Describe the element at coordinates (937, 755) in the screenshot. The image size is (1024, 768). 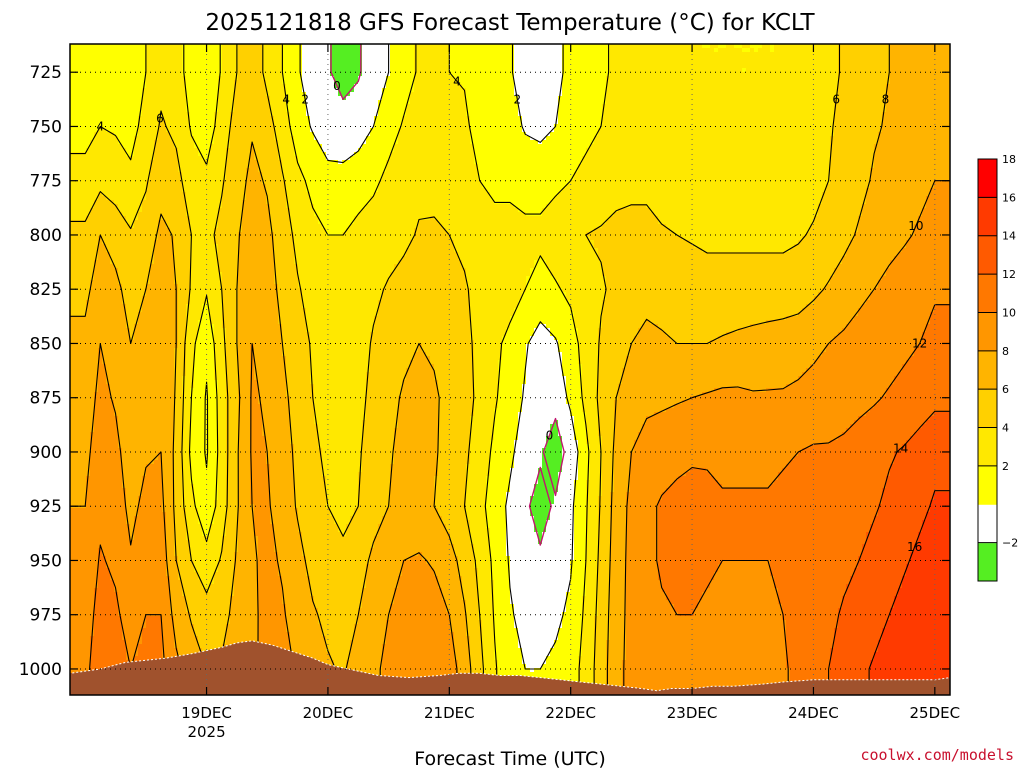
I see `credit-link: coolwx.com/models` at that location.